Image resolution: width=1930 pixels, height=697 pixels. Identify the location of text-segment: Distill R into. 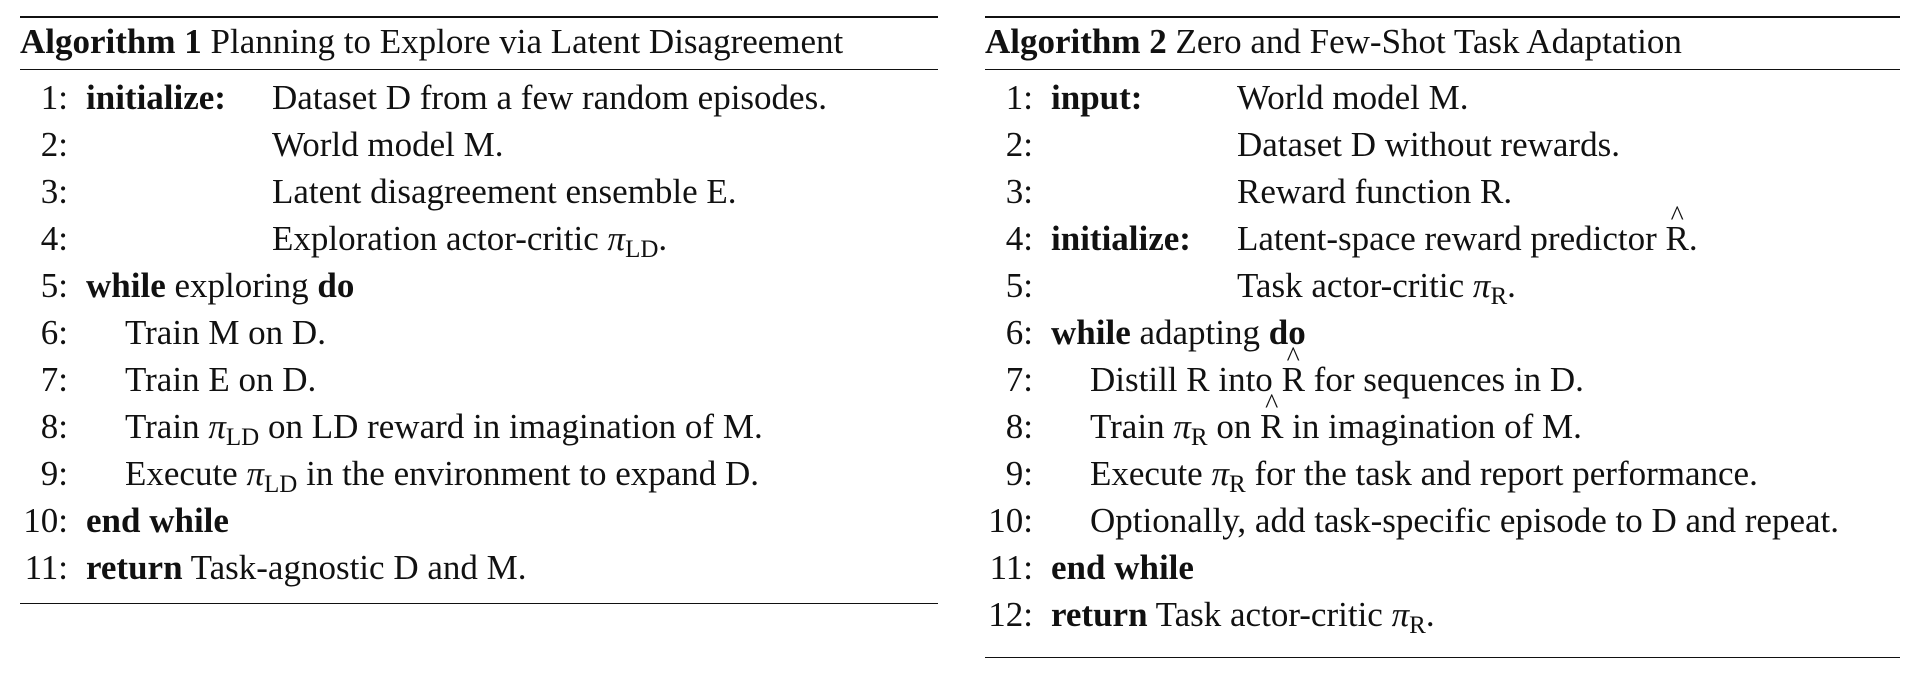
(1186, 379).